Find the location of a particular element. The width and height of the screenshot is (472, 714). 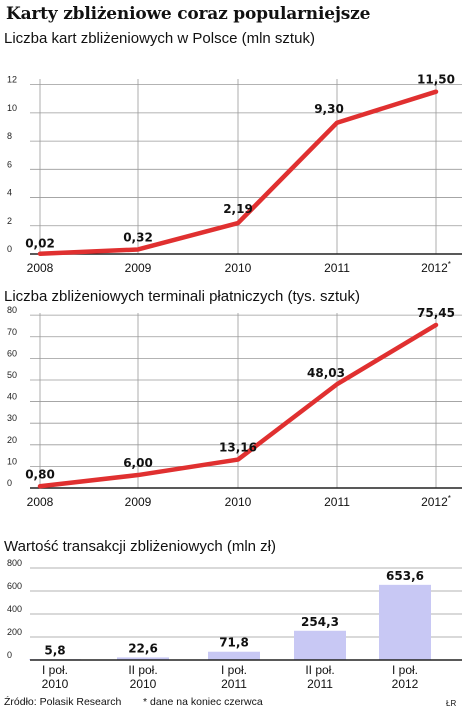

chart3-y-tick-label: 400 is located at coordinates (14, 609).